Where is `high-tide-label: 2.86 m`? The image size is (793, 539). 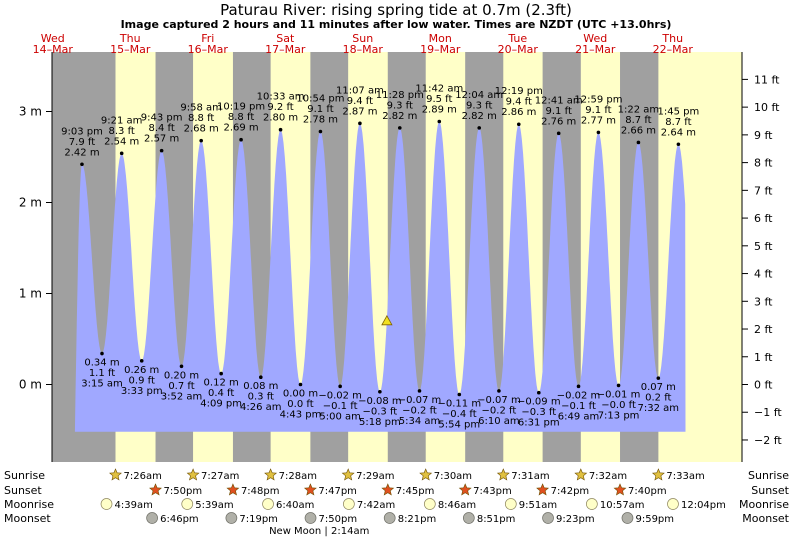
high-tide-label: 2.86 m is located at coordinates (518, 112).